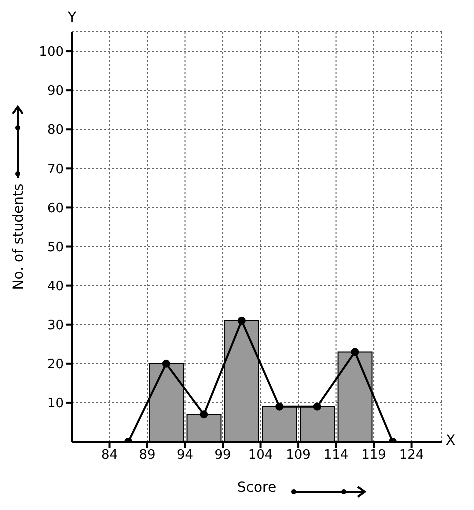  Describe the element at coordinates (55, 170) in the screenshot. I see `y-tick-label: 70` at that location.